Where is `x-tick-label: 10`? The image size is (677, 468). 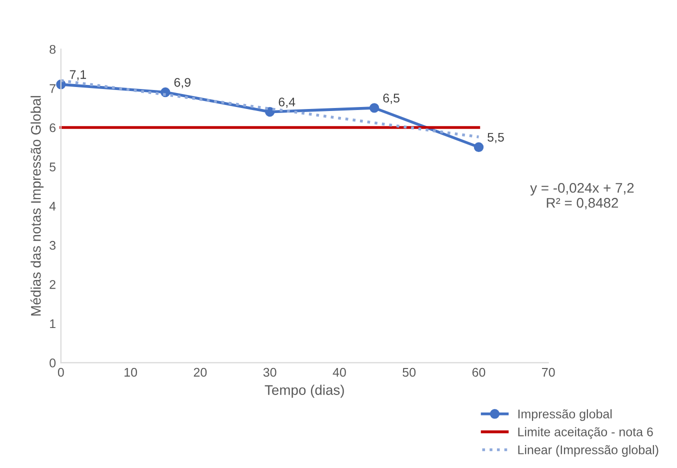
x-tick-label: 10 is located at coordinates (131, 372).